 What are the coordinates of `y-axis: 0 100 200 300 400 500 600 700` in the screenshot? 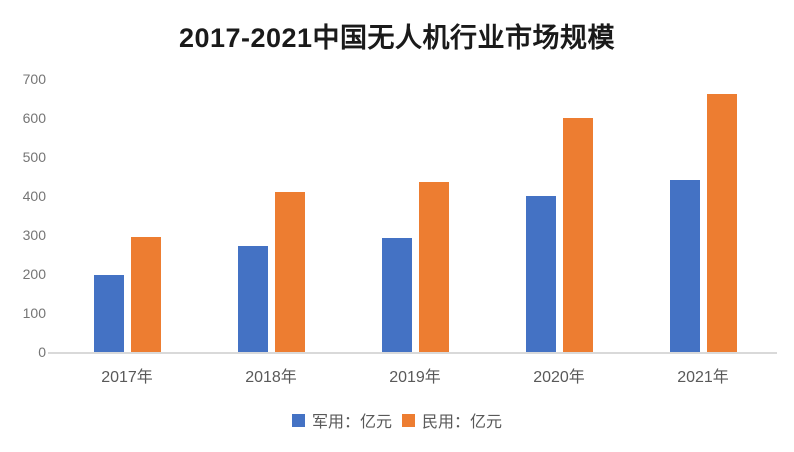 It's located at (23, 215).